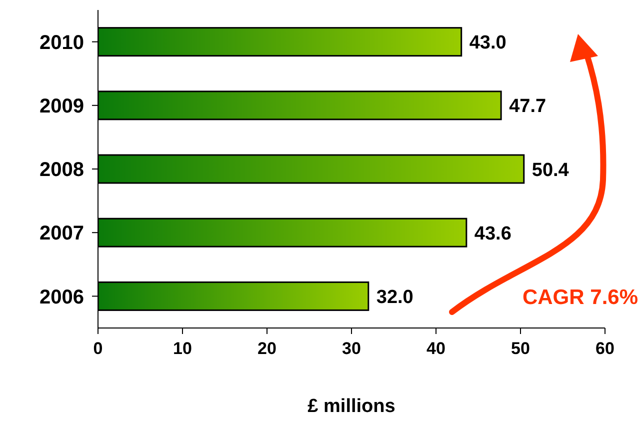 This screenshot has width=644, height=428. What do you see at coordinates (493, 233) in the screenshot?
I see `data-label: 43.6` at bounding box center [493, 233].